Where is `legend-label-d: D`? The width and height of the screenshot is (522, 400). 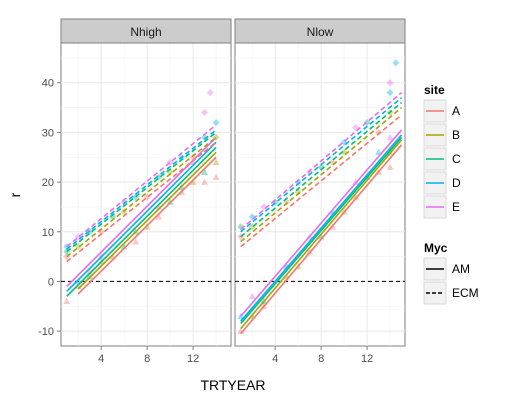
legend-label-d: D is located at coordinates (456, 183).